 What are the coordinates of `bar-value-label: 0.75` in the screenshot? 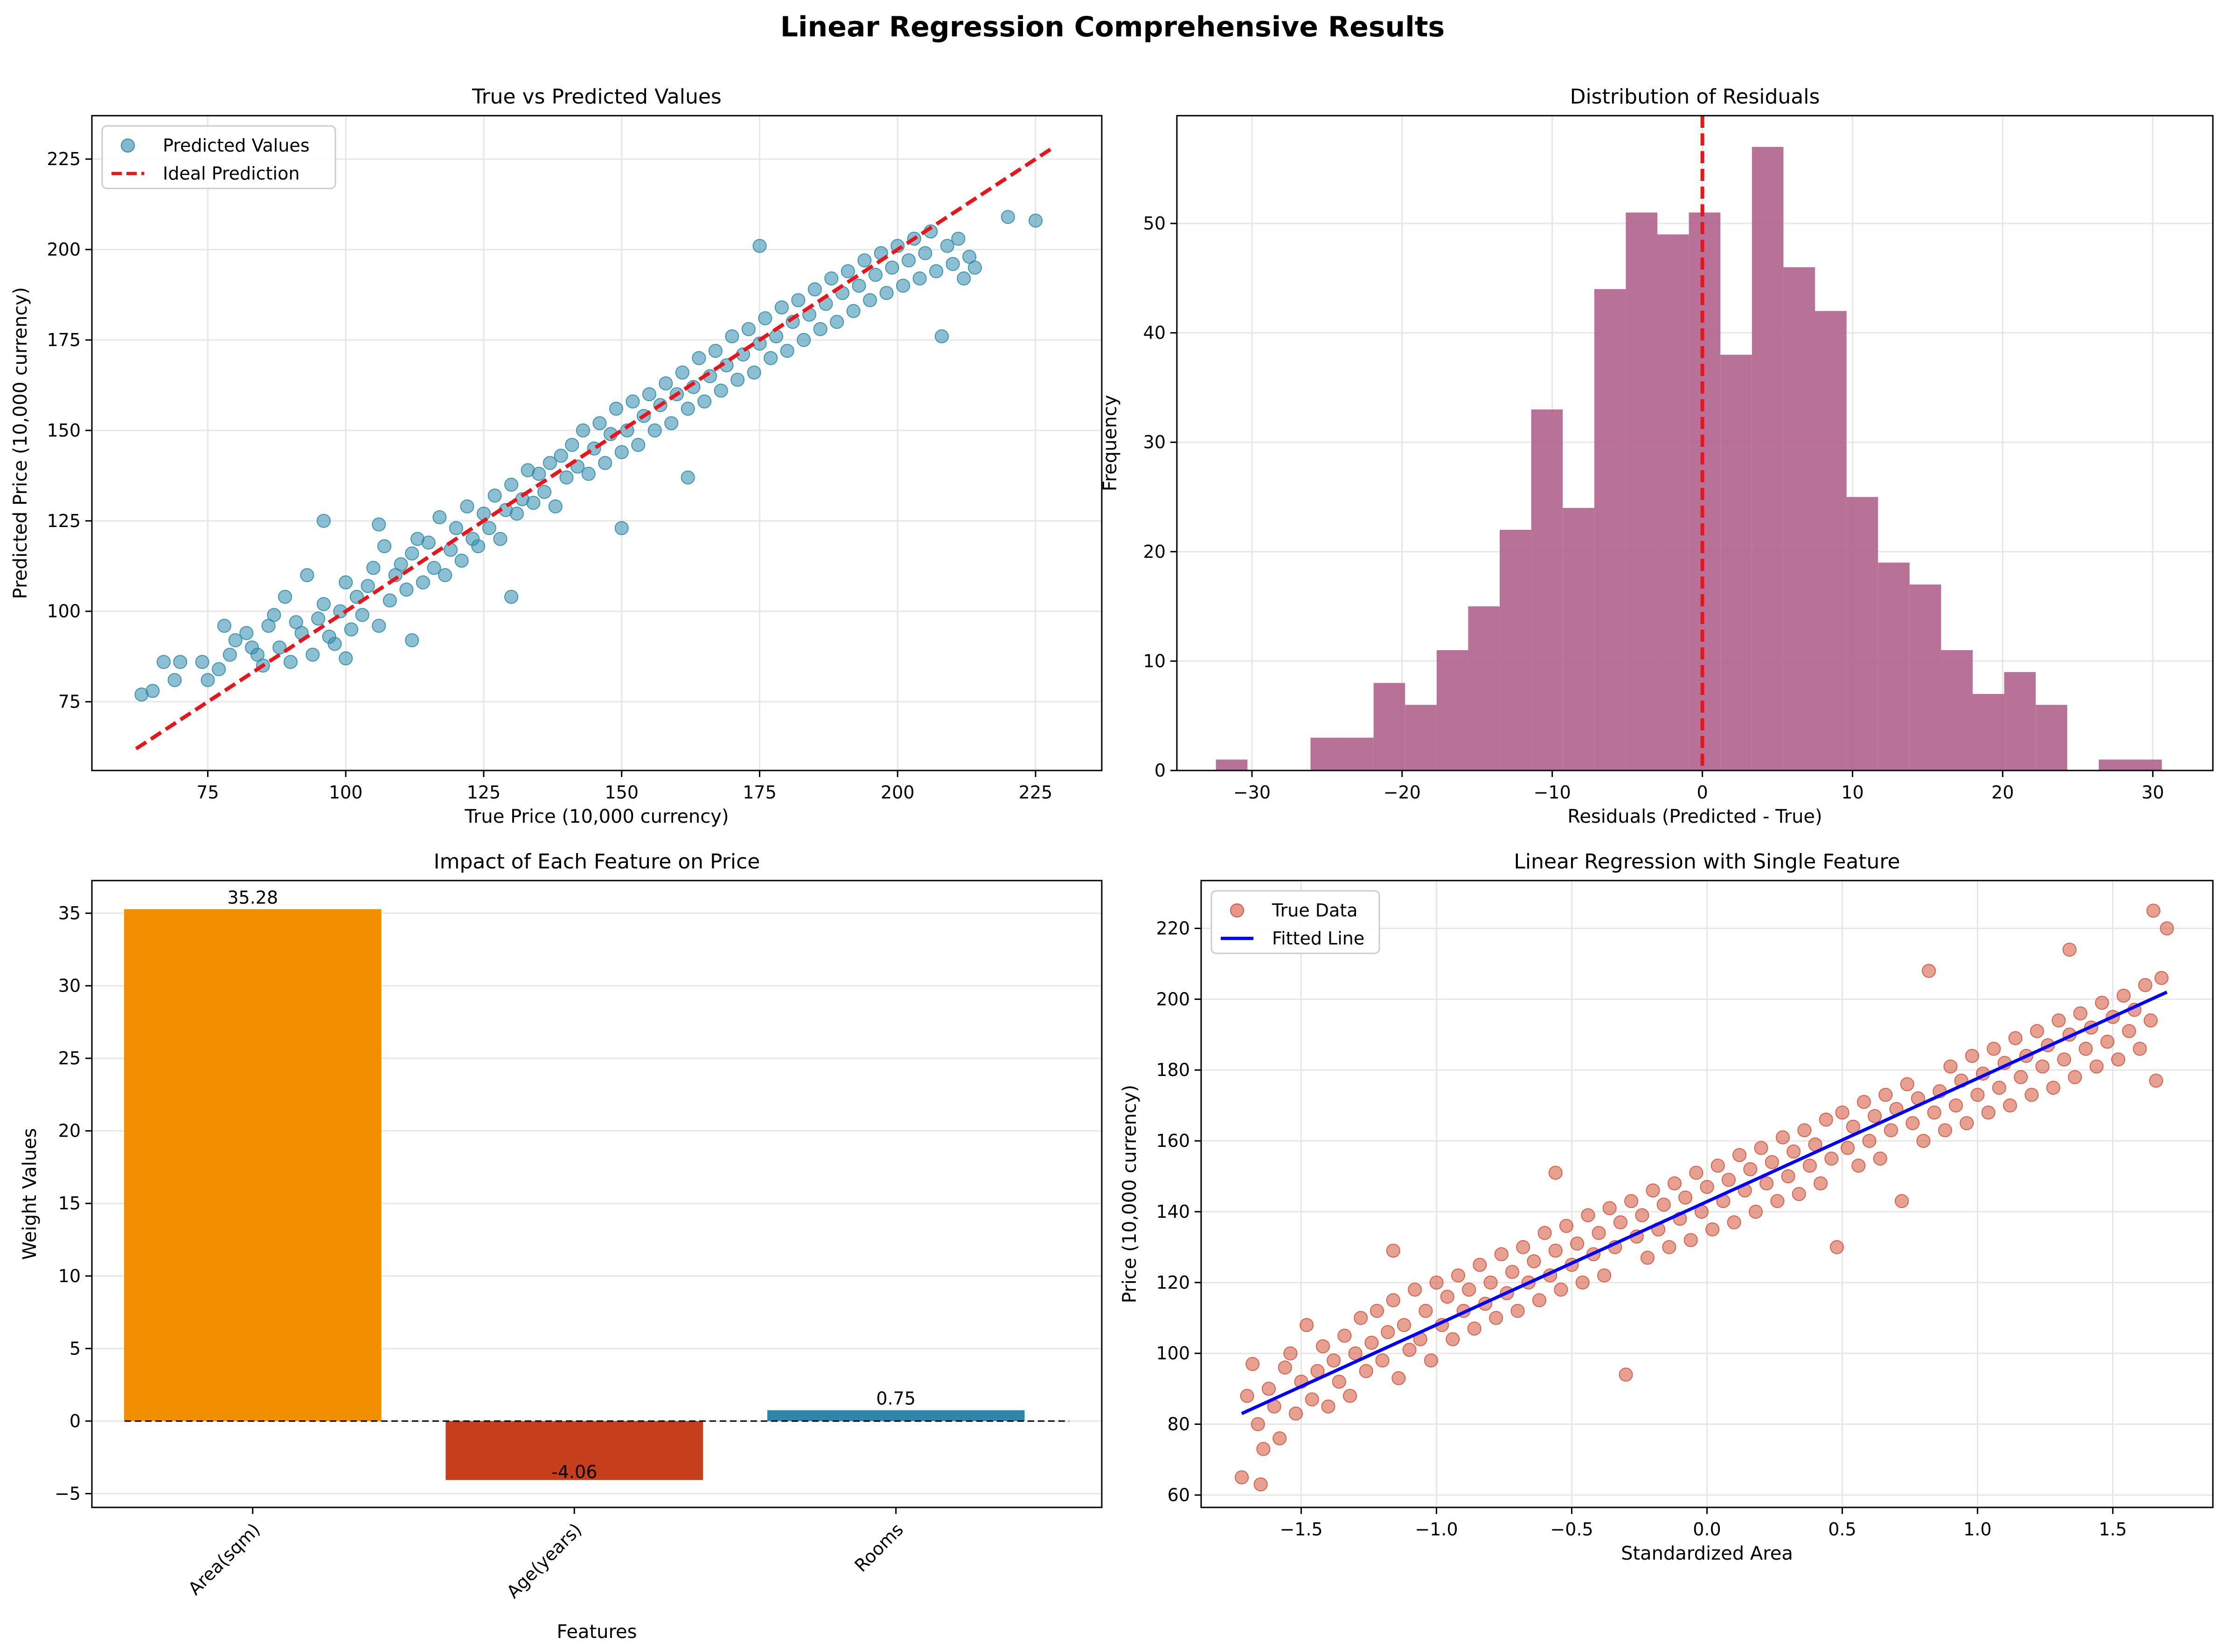 It's located at (896, 1399).